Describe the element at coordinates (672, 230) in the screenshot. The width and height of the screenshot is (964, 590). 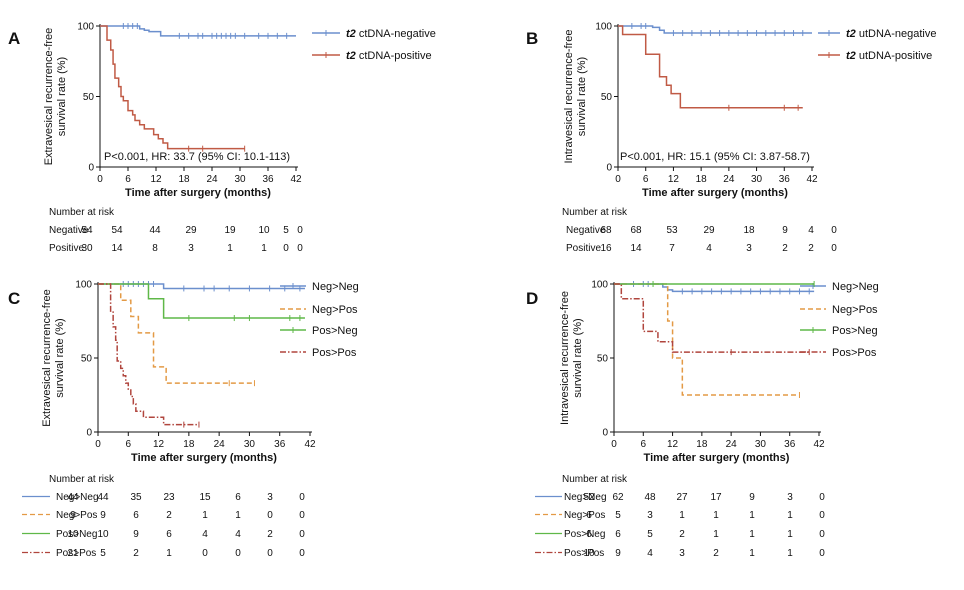
I see `risk-count: 53` at that location.